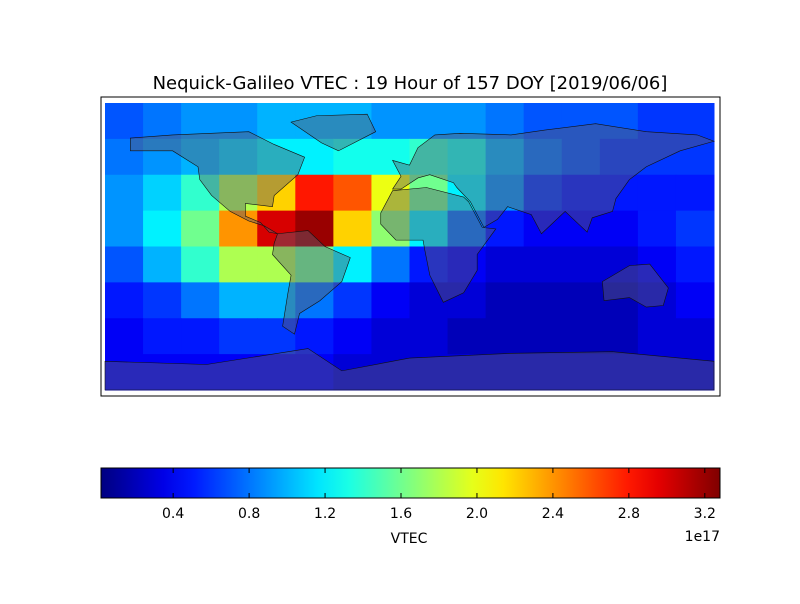  What do you see at coordinates (409, 539) in the screenshot?
I see `colorbar-label: VTEC` at bounding box center [409, 539].